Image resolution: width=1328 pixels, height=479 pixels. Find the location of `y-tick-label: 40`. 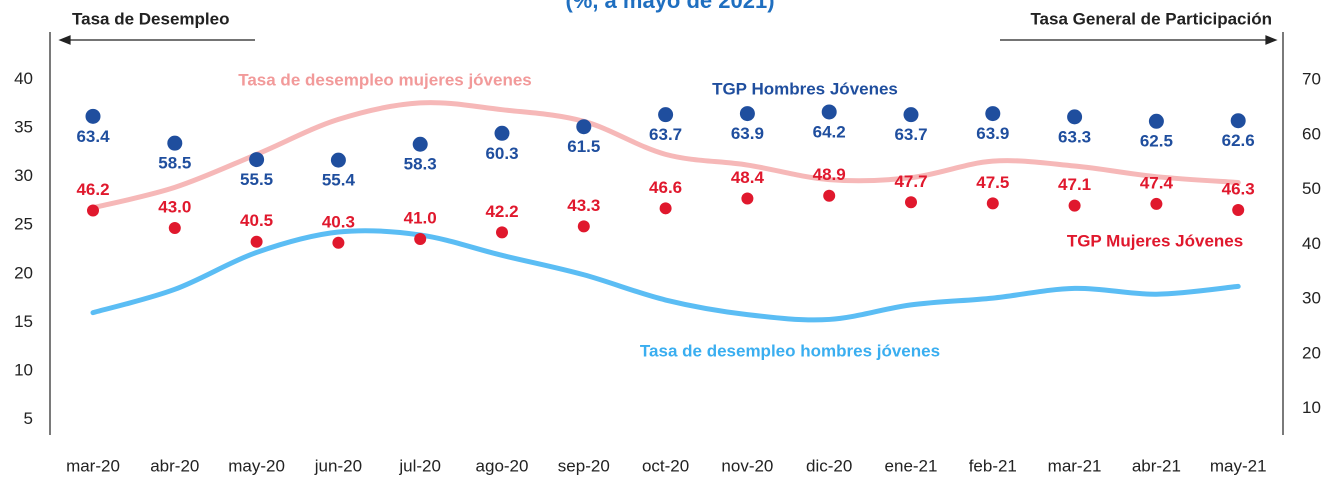

y-tick-label: 40 is located at coordinates (23, 78).